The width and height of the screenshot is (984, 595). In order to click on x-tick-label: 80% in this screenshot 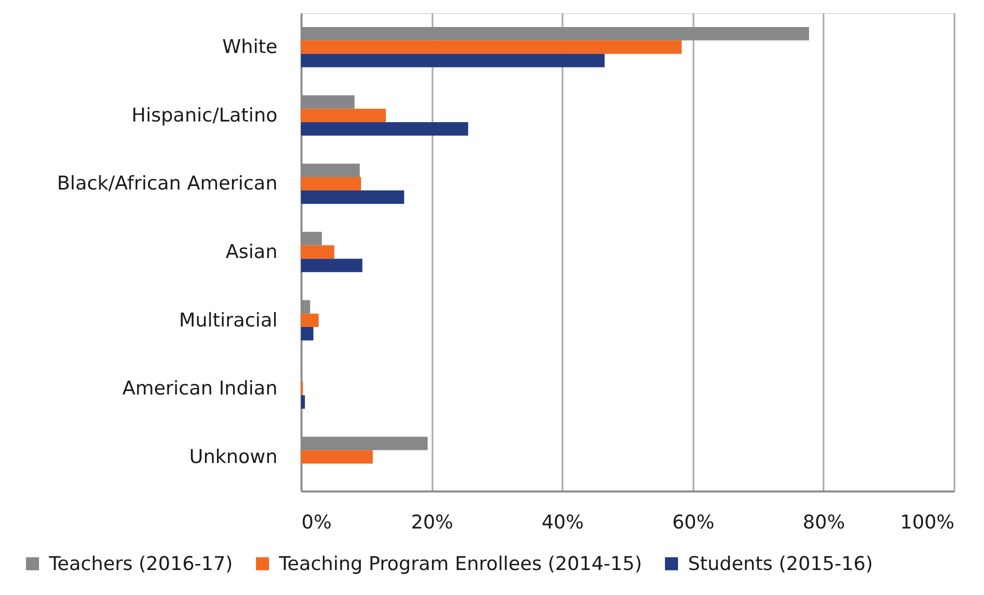, I will do `click(824, 523)`.